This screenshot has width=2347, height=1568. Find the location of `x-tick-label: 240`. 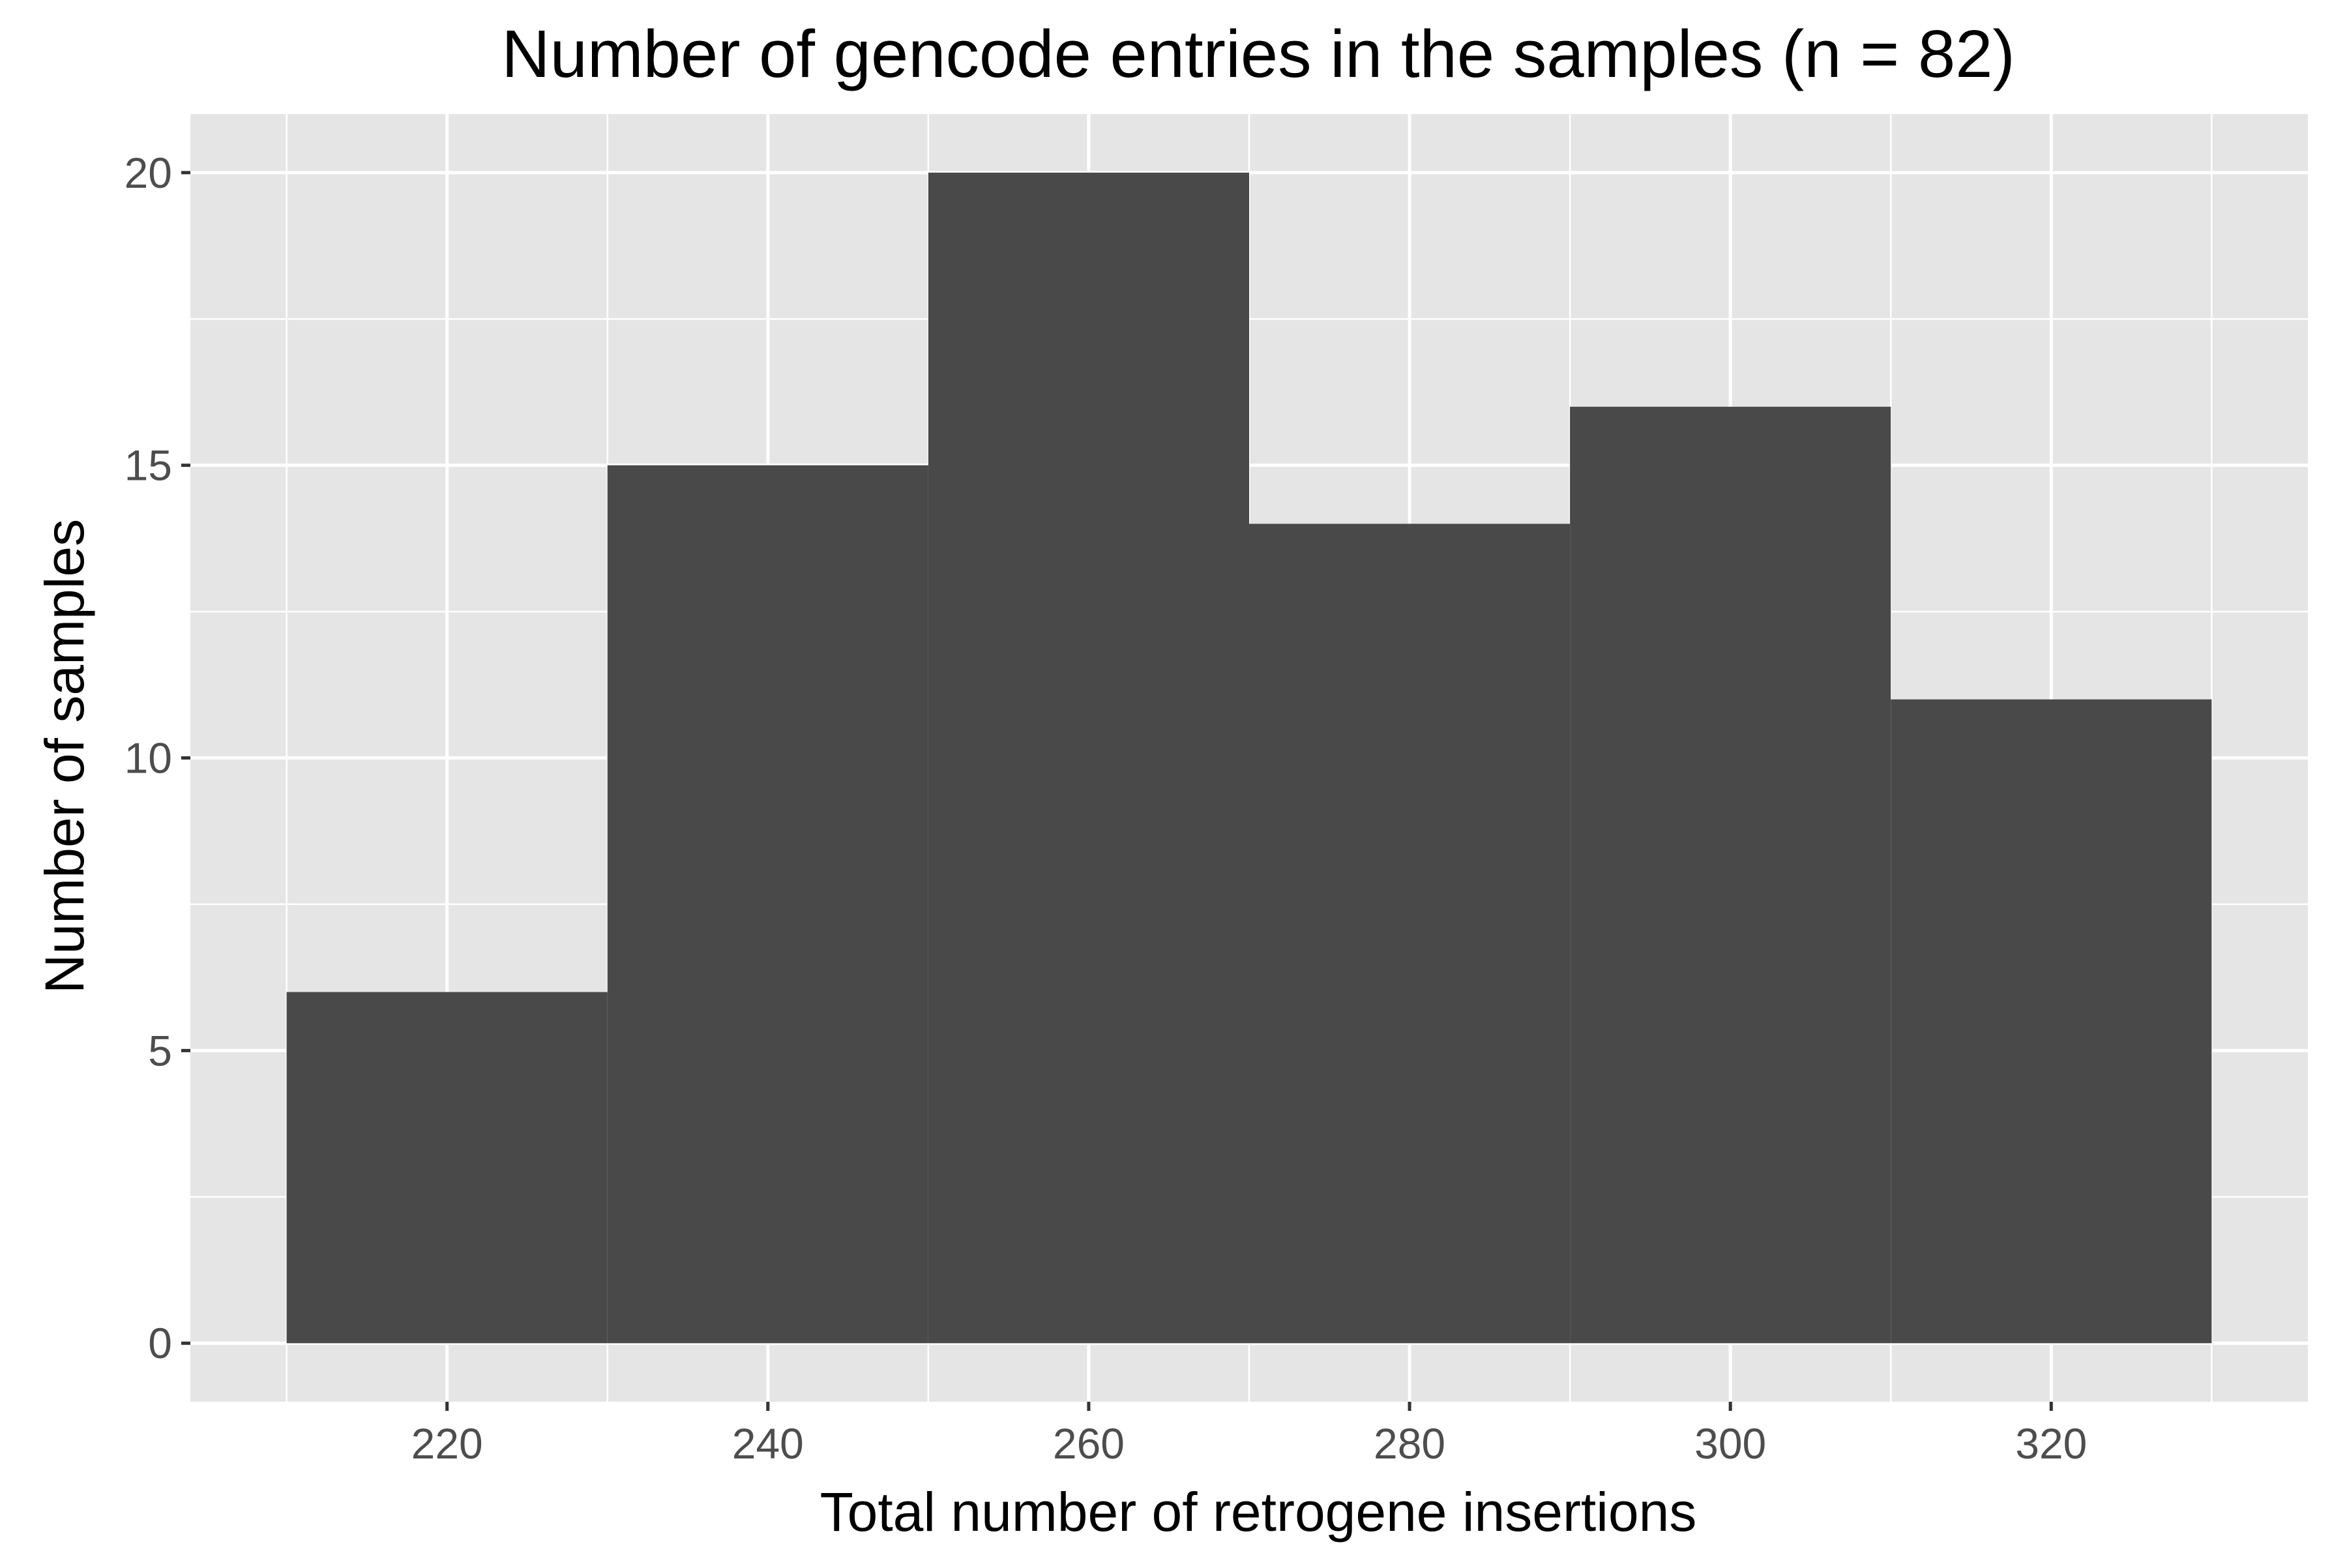

x-tick-label: 240 is located at coordinates (768, 1443).